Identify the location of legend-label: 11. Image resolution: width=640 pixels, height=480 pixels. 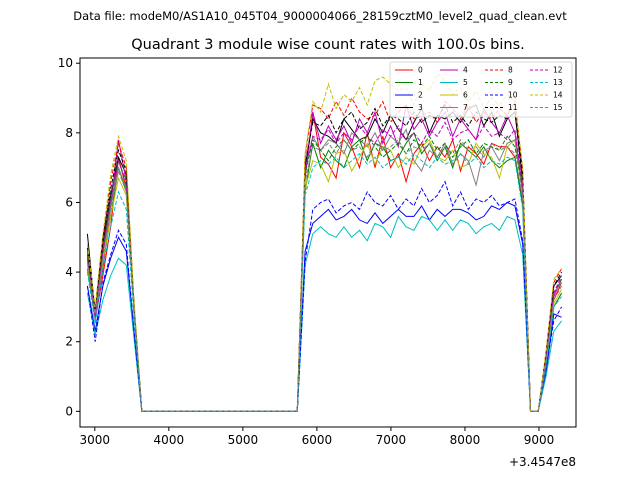
(513, 107).